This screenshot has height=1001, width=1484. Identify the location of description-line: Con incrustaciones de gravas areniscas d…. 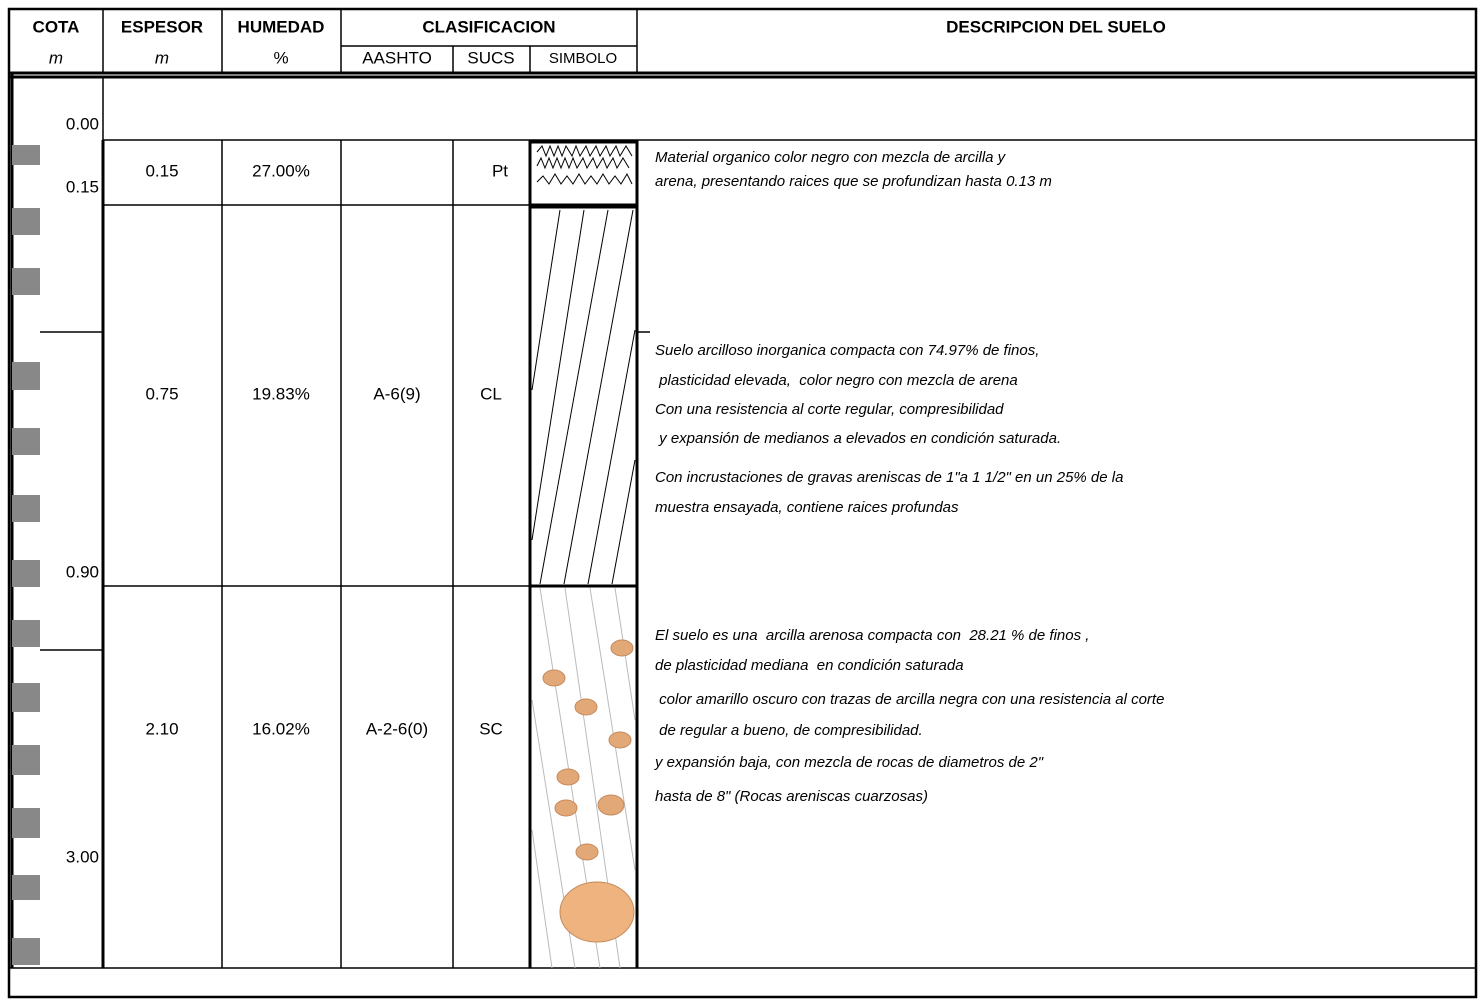
(889, 477).